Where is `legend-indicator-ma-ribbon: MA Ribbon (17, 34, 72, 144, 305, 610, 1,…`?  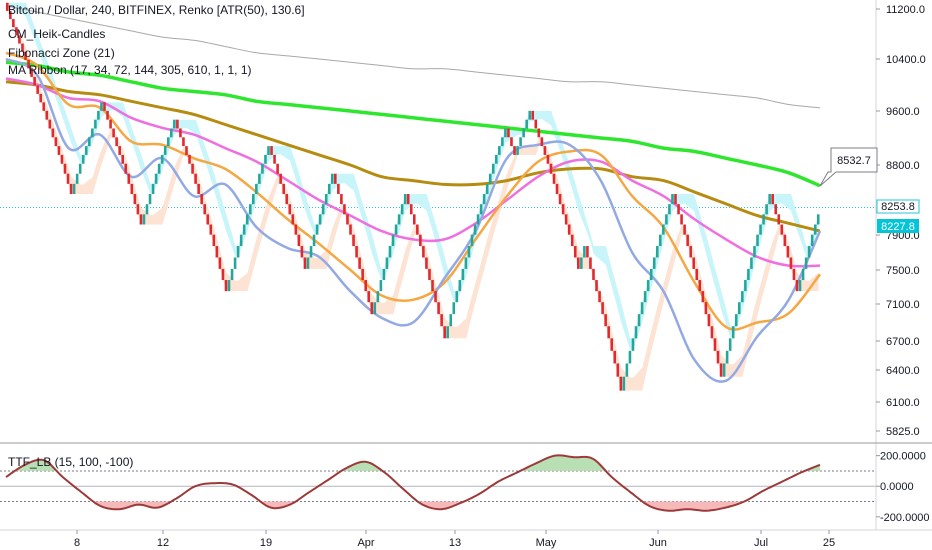 legend-indicator-ma-ribbon: MA Ribbon (17, 34, 72, 144, 305, 610, 1,… is located at coordinates (130, 70).